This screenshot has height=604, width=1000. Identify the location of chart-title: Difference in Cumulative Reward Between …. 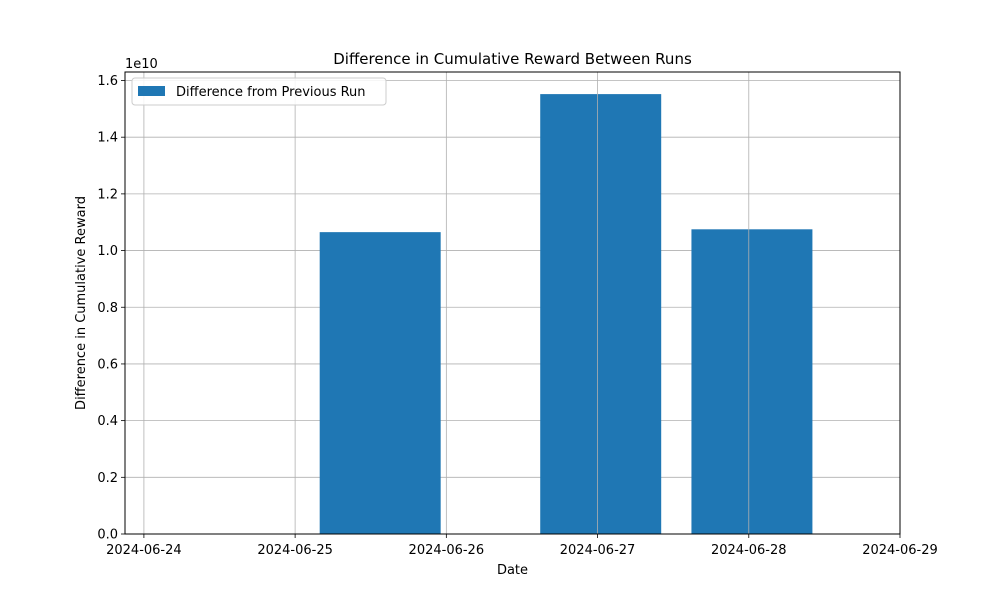
(512, 59).